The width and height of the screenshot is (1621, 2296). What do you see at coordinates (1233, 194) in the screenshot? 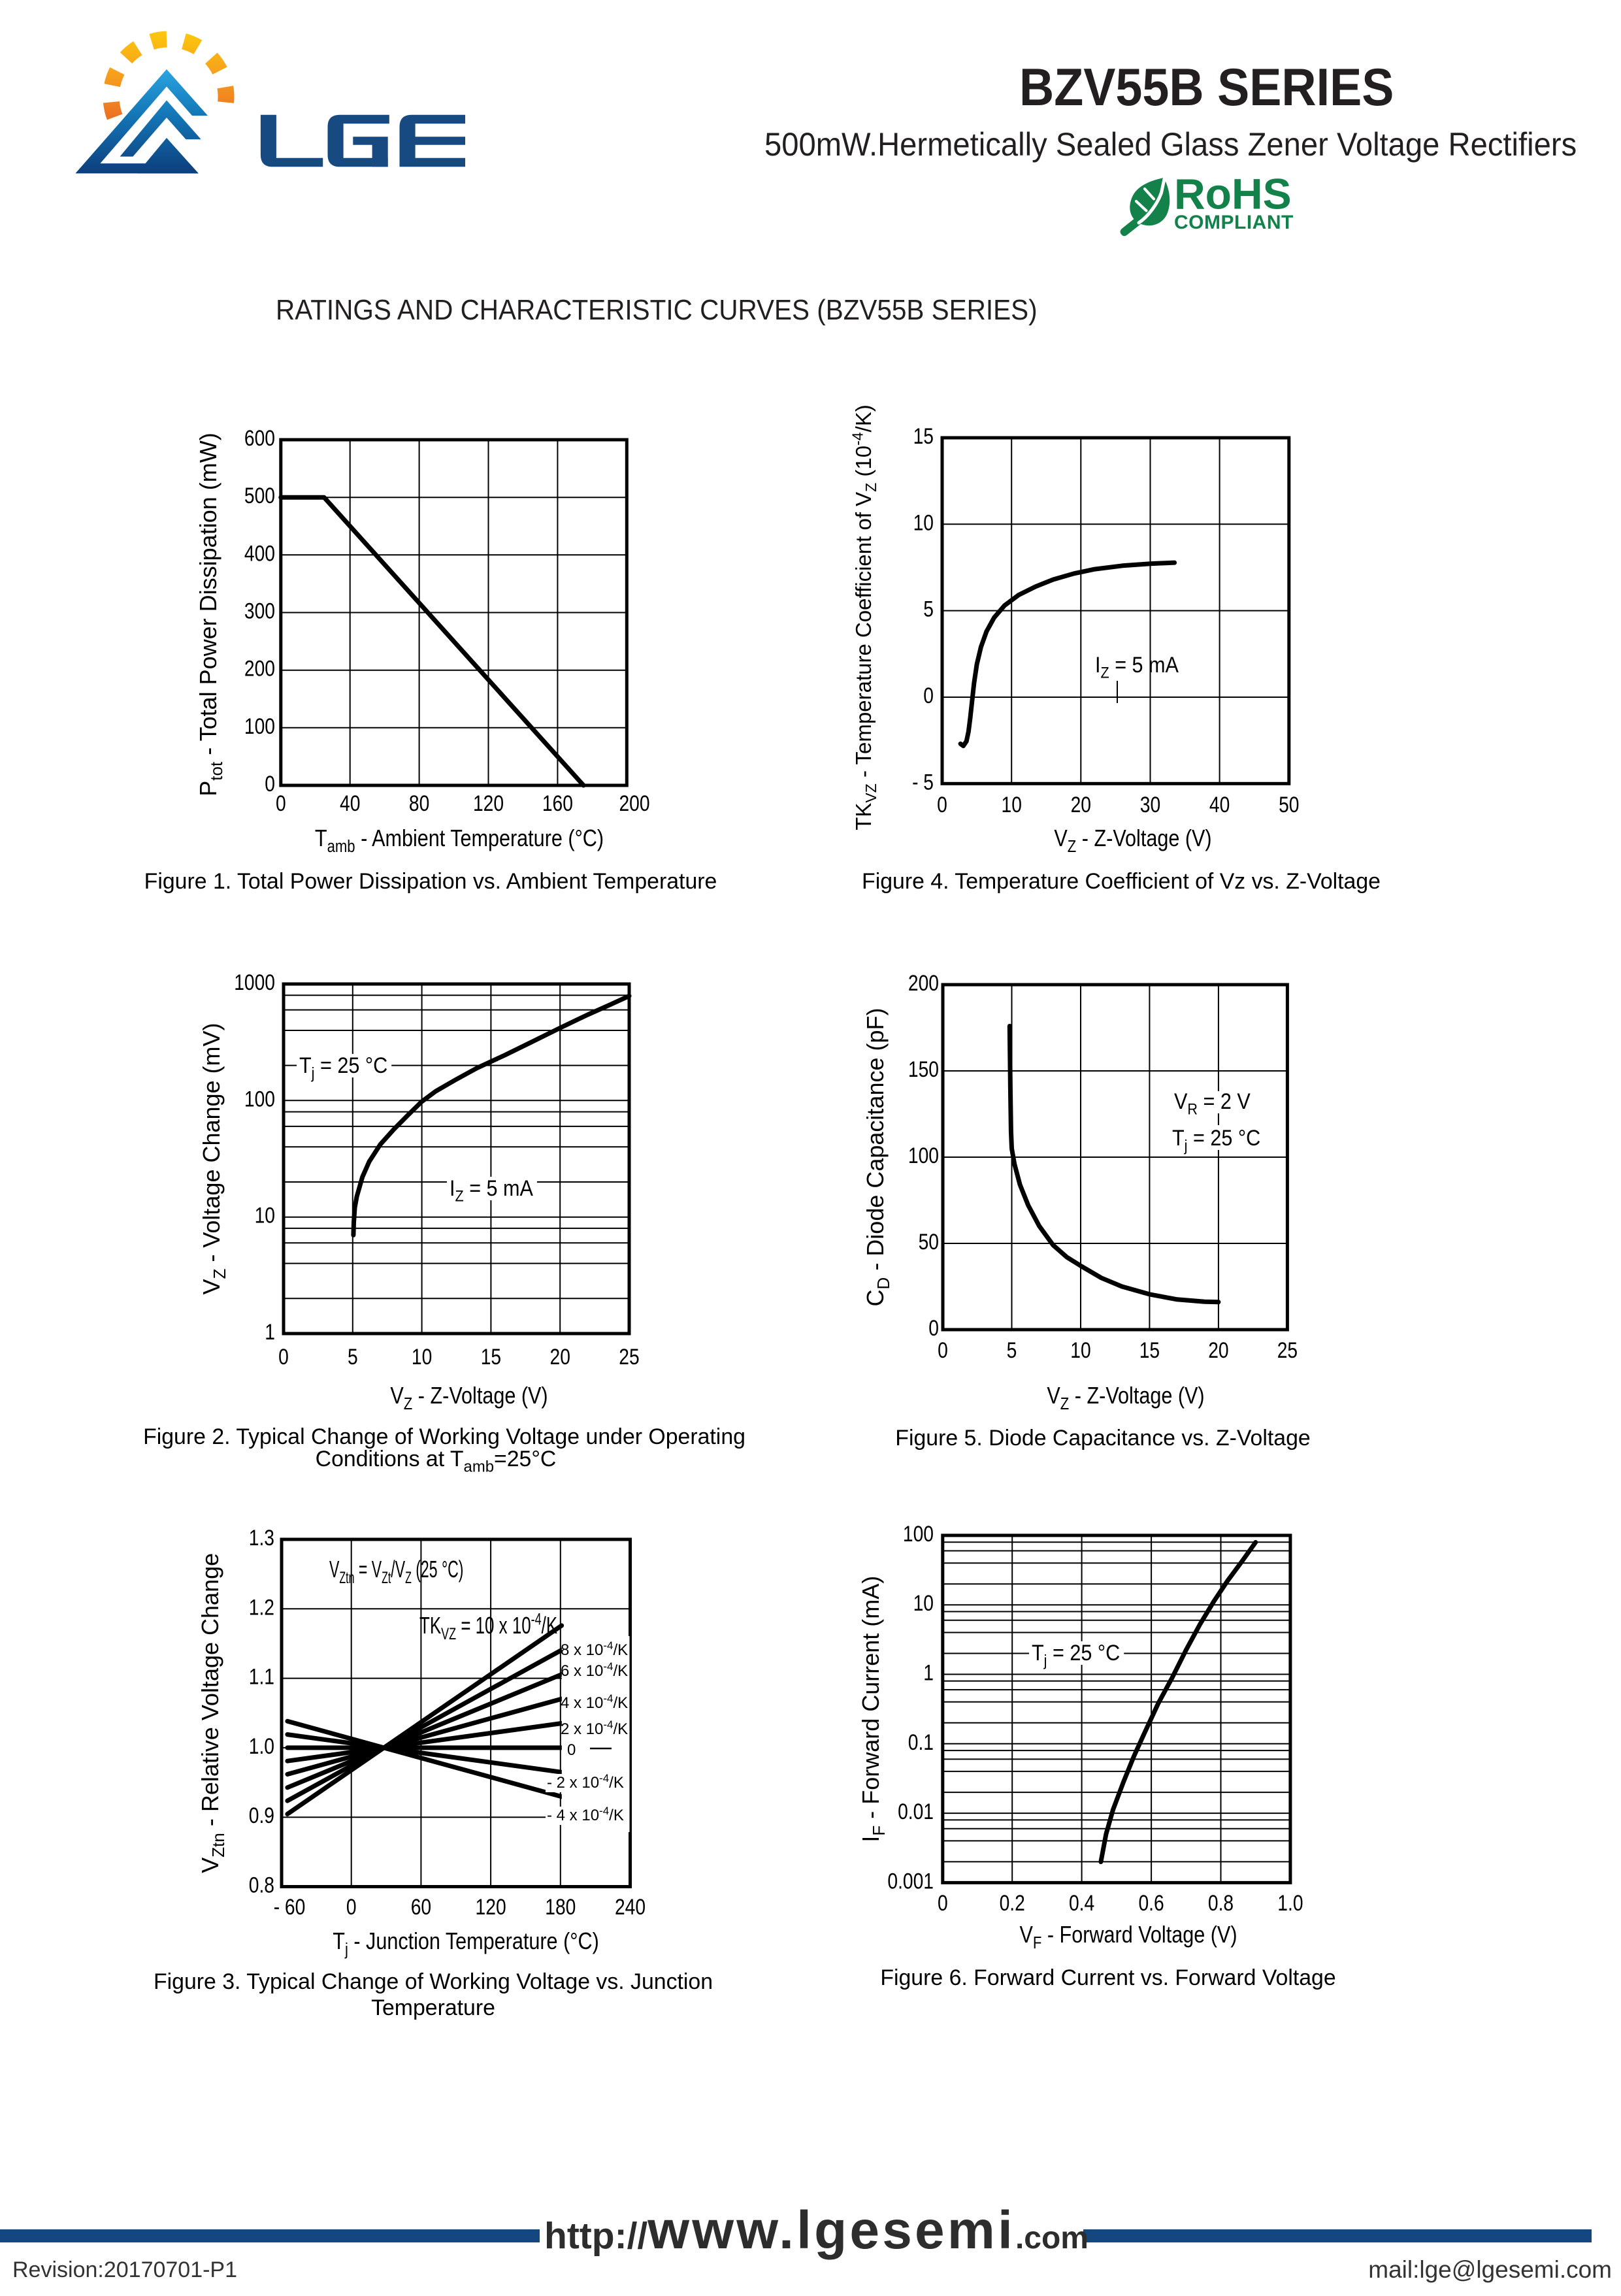
I see `svg-text: RoHS` at bounding box center [1233, 194].